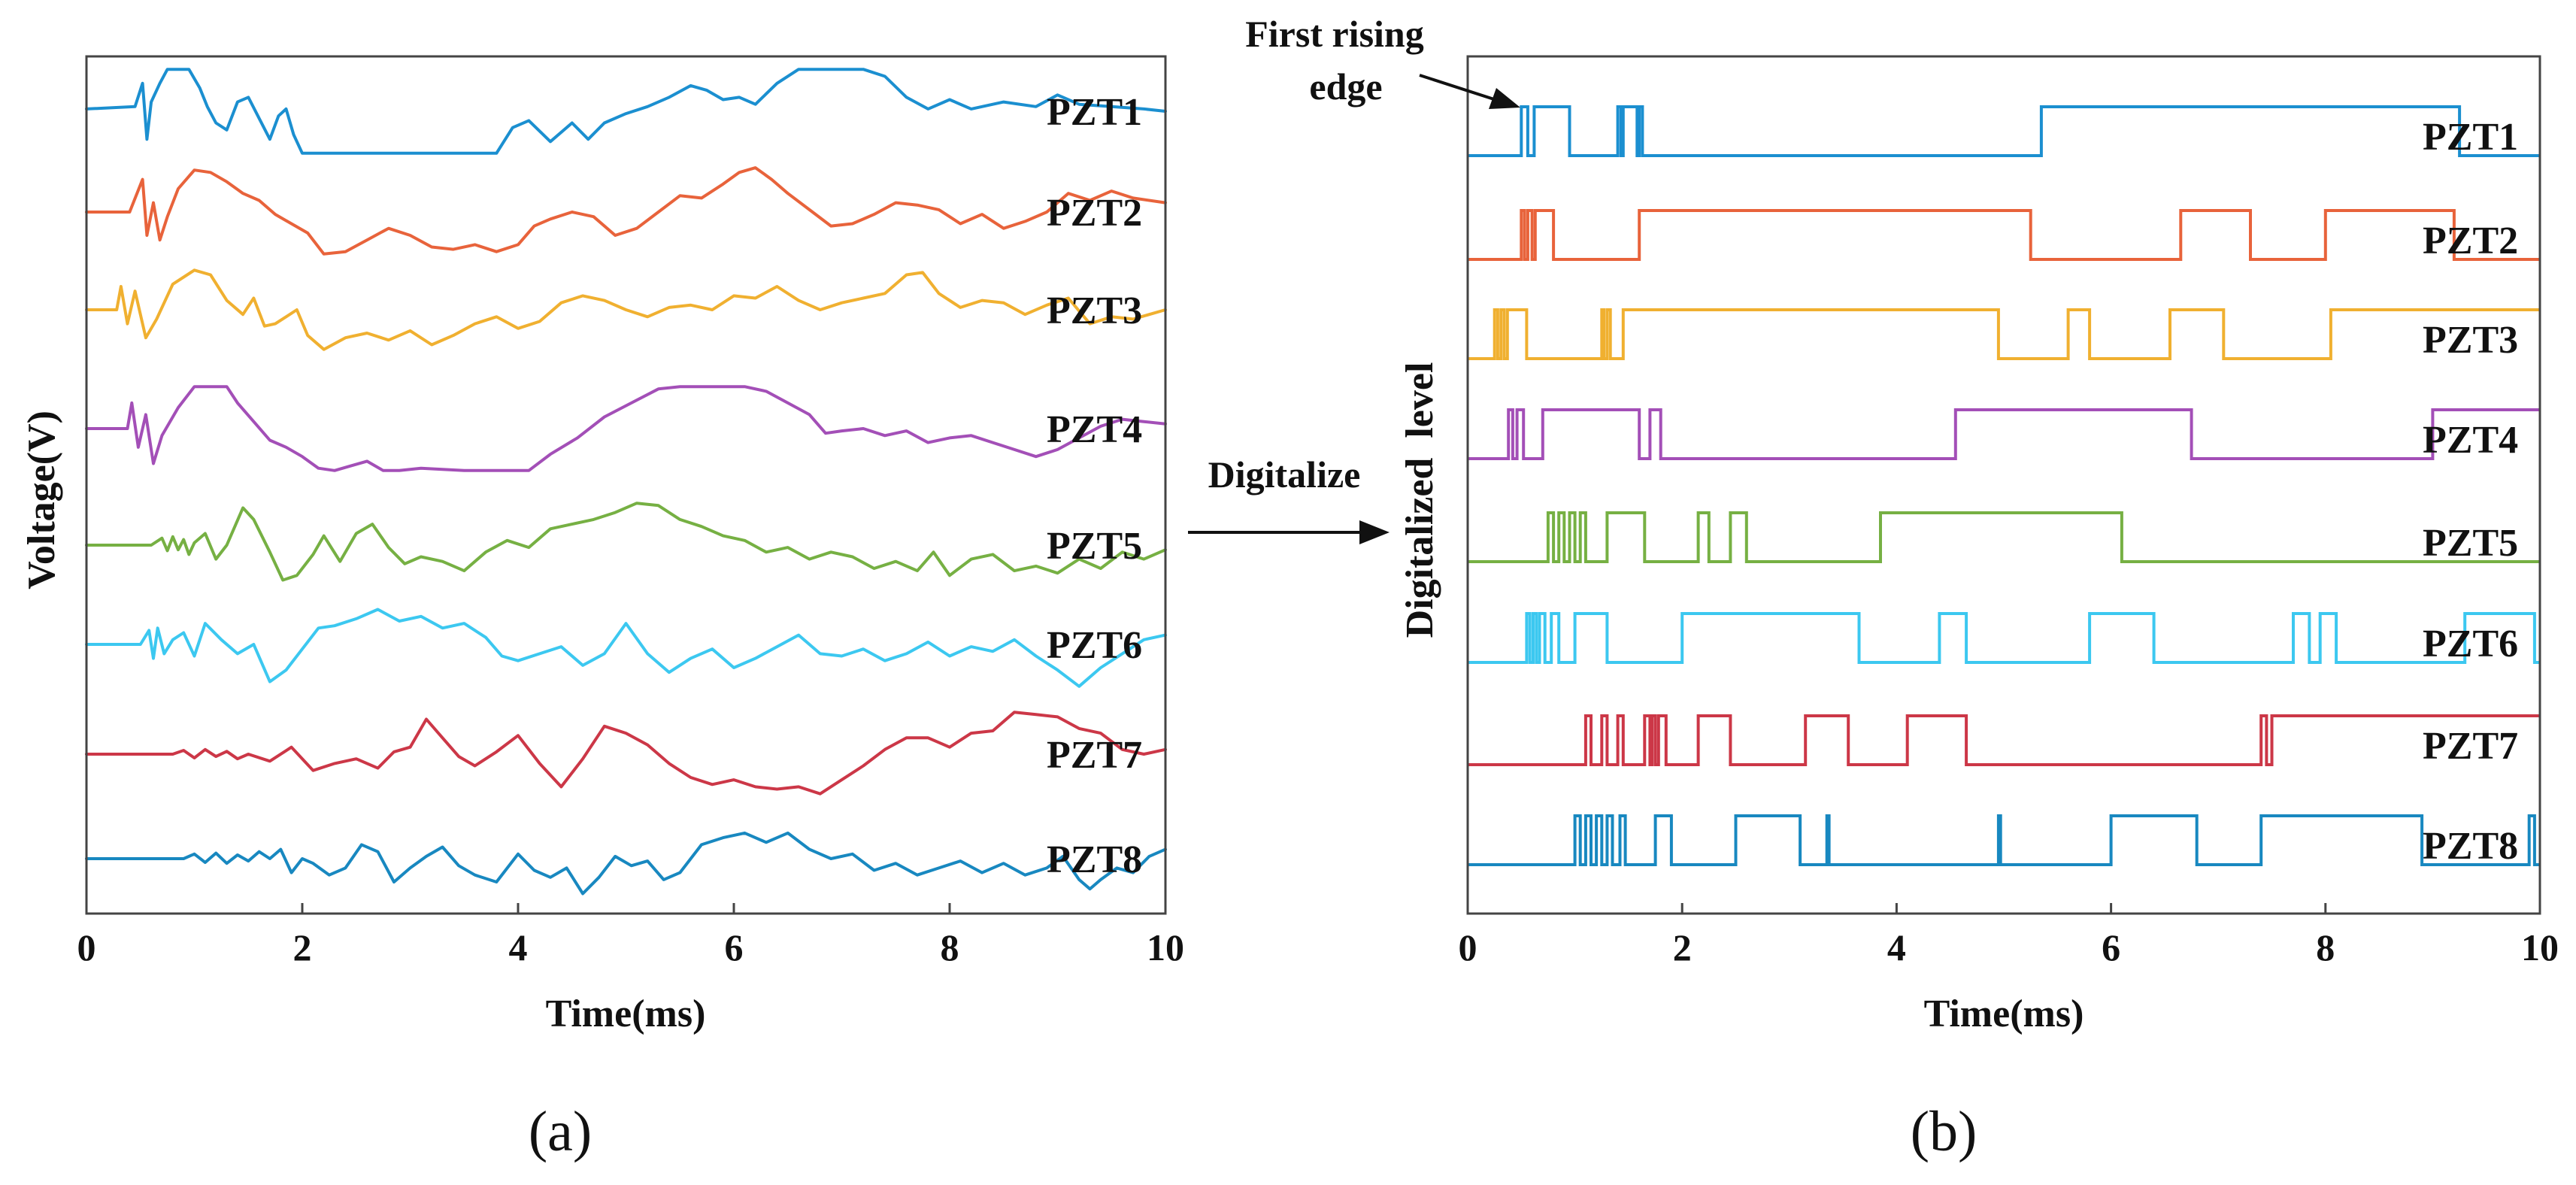 This screenshot has width=2576, height=1185. I want to click on panel-a-trace-pzt5, so click(626, 542).